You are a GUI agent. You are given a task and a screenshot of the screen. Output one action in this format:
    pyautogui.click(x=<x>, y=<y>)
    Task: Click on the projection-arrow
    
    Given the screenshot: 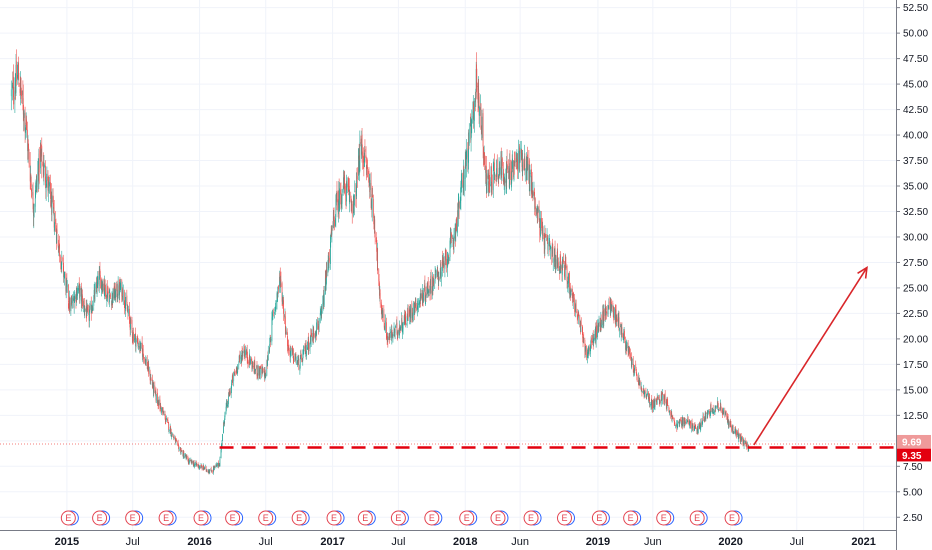 What is the action you would take?
    pyautogui.click(x=810, y=356)
    